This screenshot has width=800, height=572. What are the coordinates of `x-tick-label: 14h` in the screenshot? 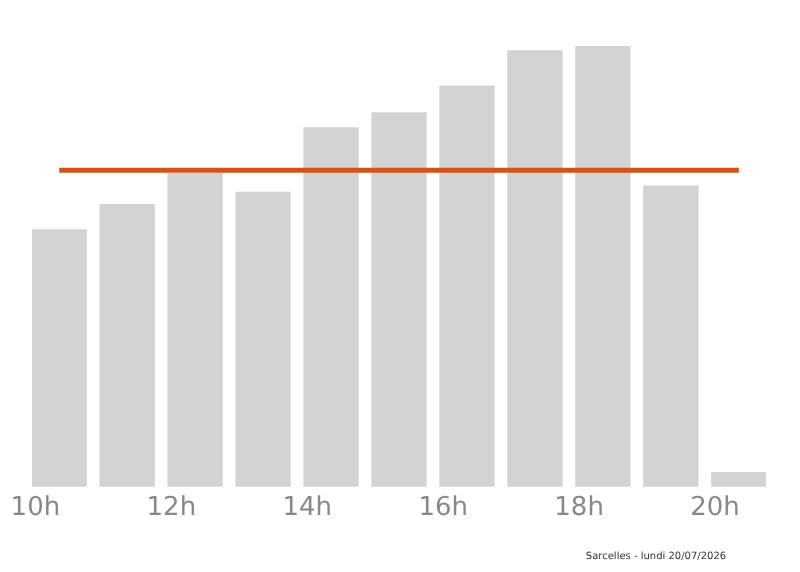 It's located at (307, 508).